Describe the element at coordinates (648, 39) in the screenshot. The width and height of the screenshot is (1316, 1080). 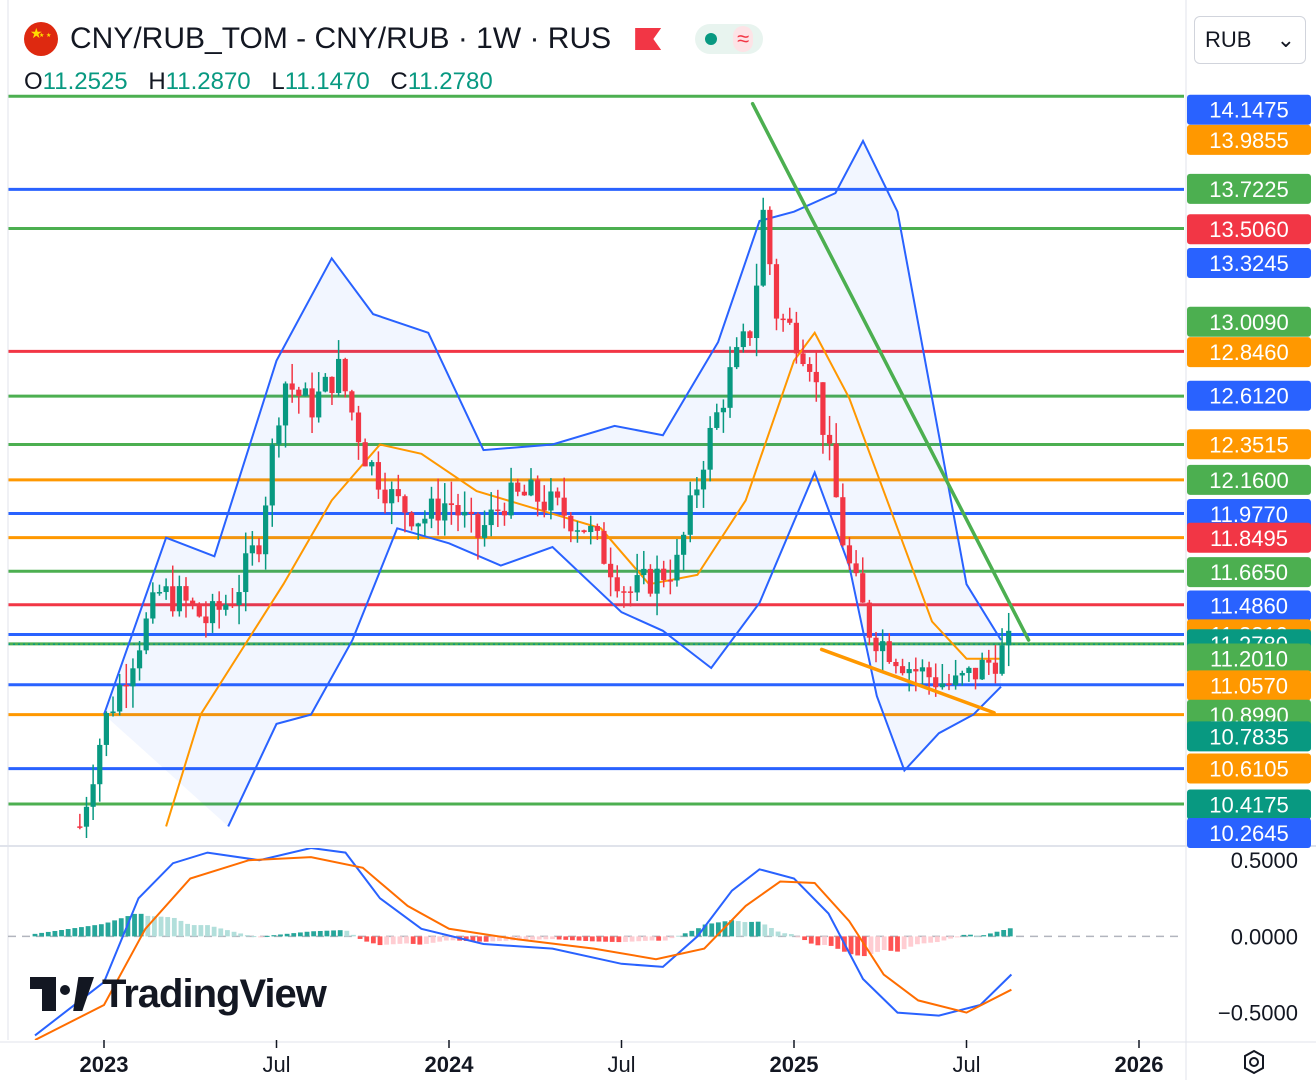
I see `flag-marker-icon` at that location.